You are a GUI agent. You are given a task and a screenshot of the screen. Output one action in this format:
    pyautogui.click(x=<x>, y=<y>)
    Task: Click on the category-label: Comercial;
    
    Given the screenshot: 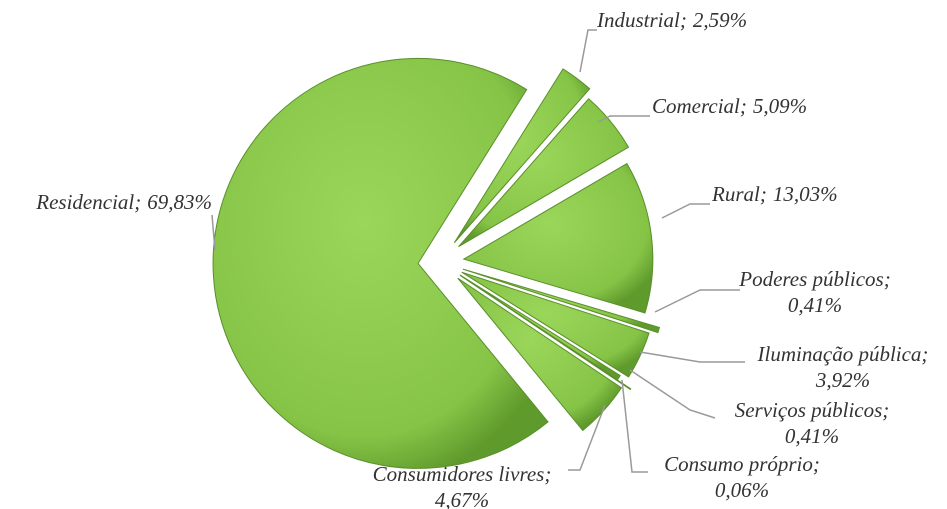 What is the action you would take?
    pyautogui.click(x=699, y=106)
    